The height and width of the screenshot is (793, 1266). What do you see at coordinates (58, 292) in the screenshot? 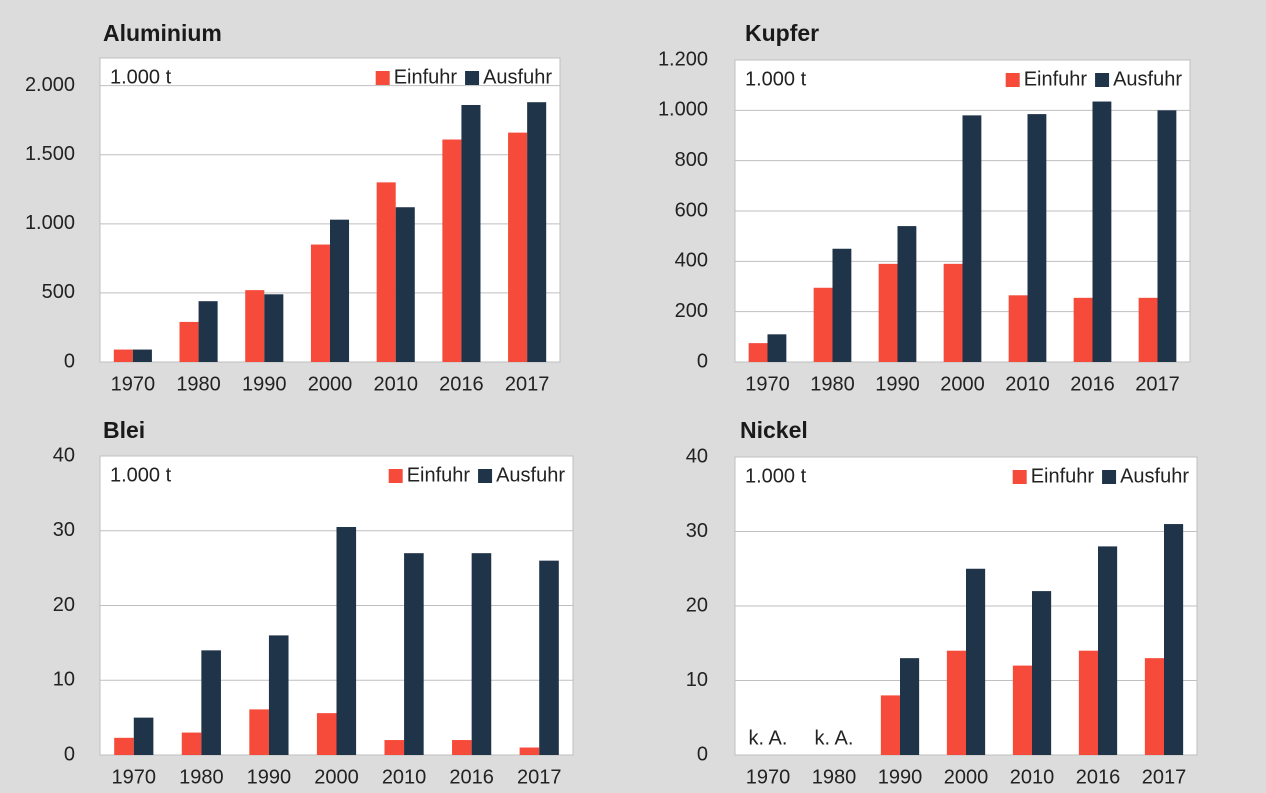
I see `y-tick-label: 500` at bounding box center [58, 292].